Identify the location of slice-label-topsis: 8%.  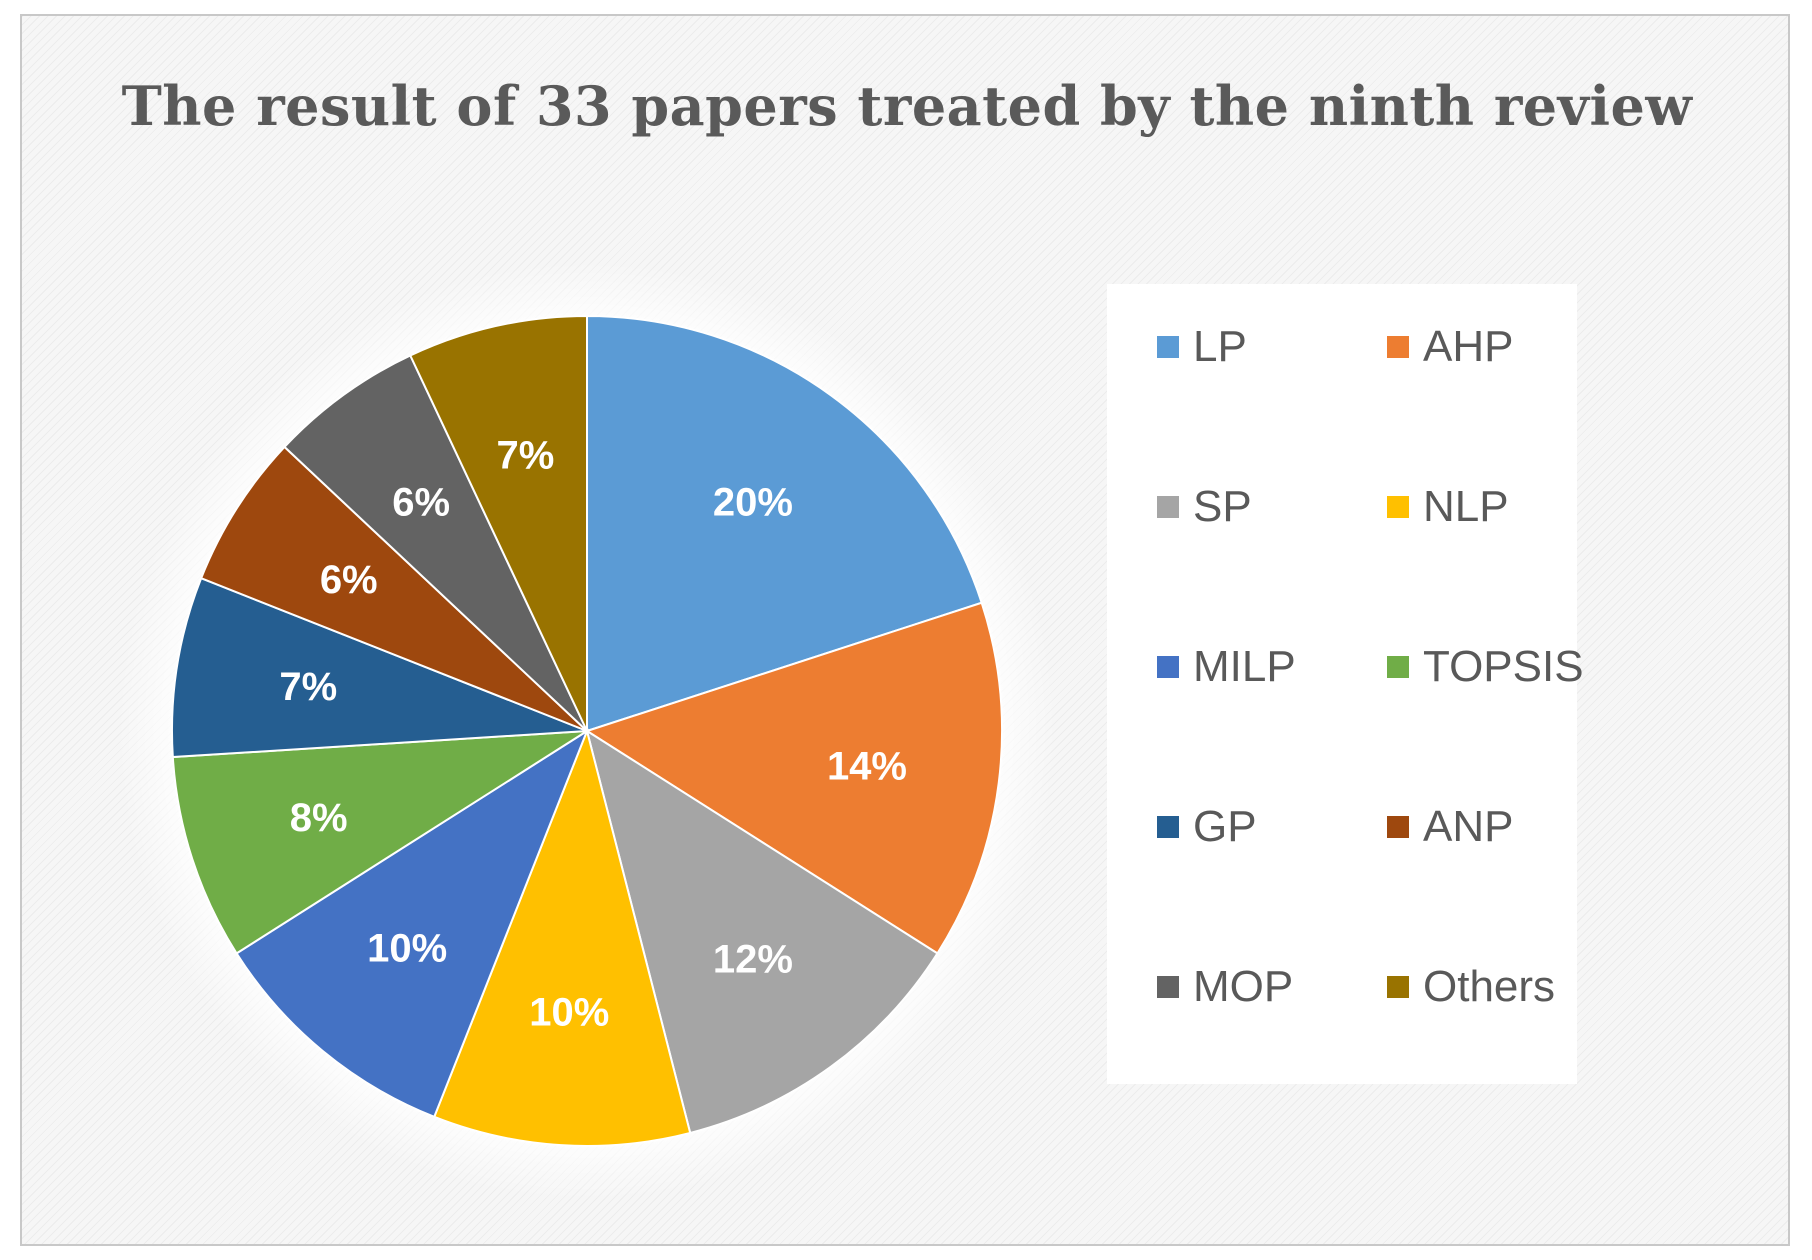
(319, 818).